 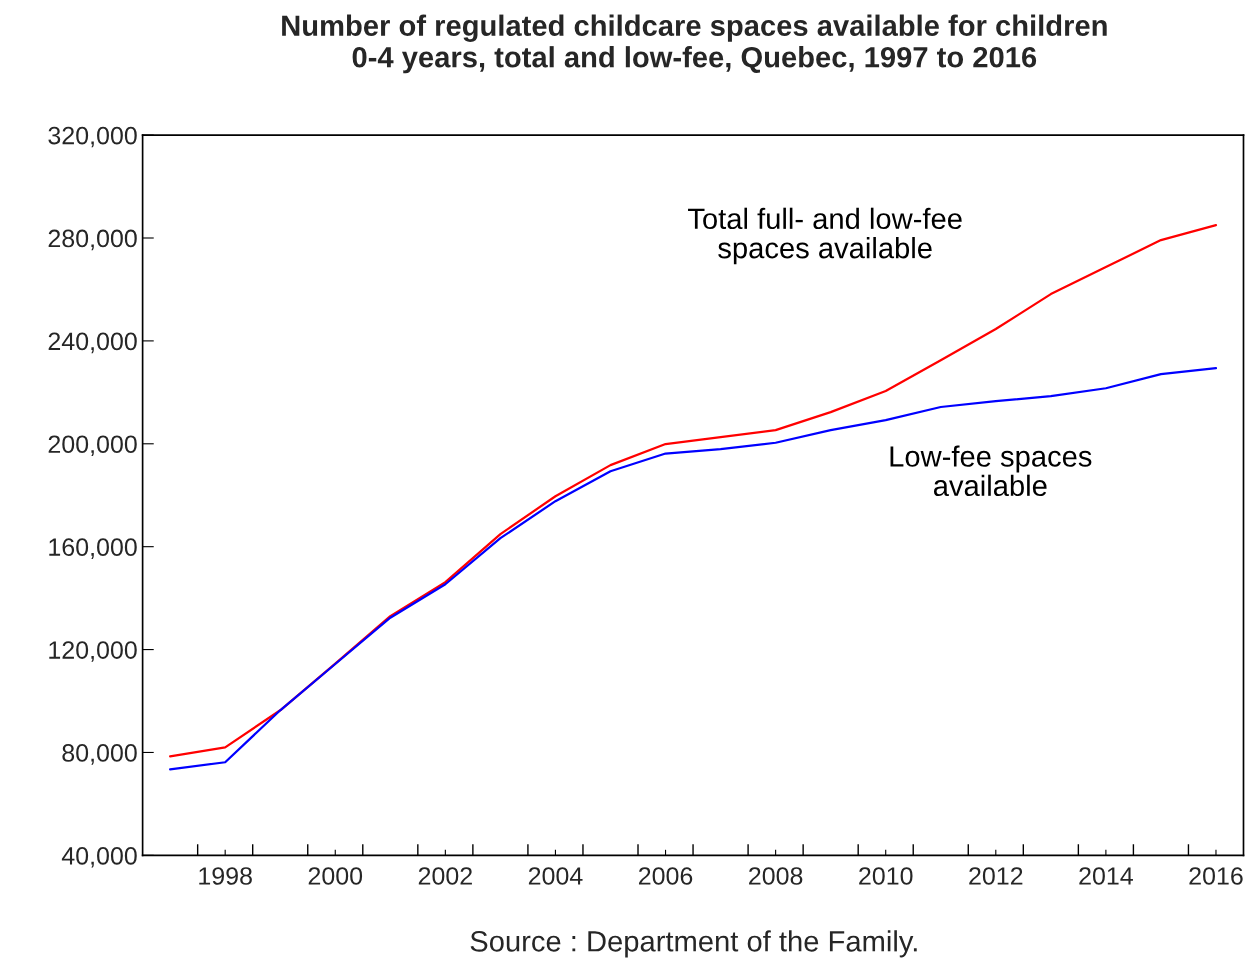 I want to click on y-tick-label: 80,000, so click(x=99, y=754).